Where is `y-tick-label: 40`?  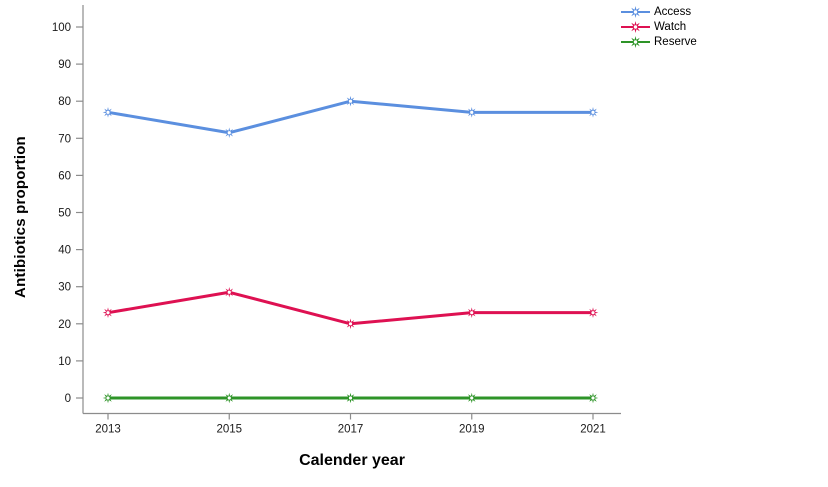
y-tick-label: 40 is located at coordinates (64, 251).